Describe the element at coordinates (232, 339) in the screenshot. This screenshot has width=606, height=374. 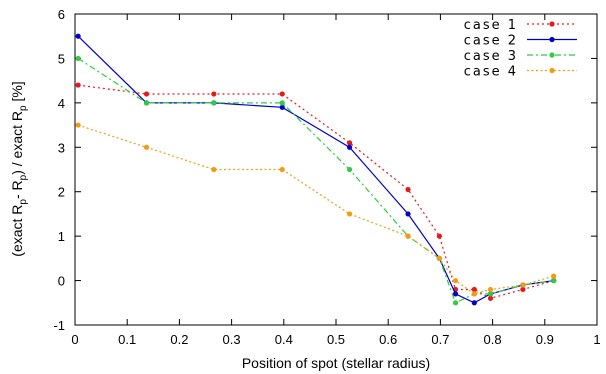
I see `x-tick-label: 0.3` at that location.